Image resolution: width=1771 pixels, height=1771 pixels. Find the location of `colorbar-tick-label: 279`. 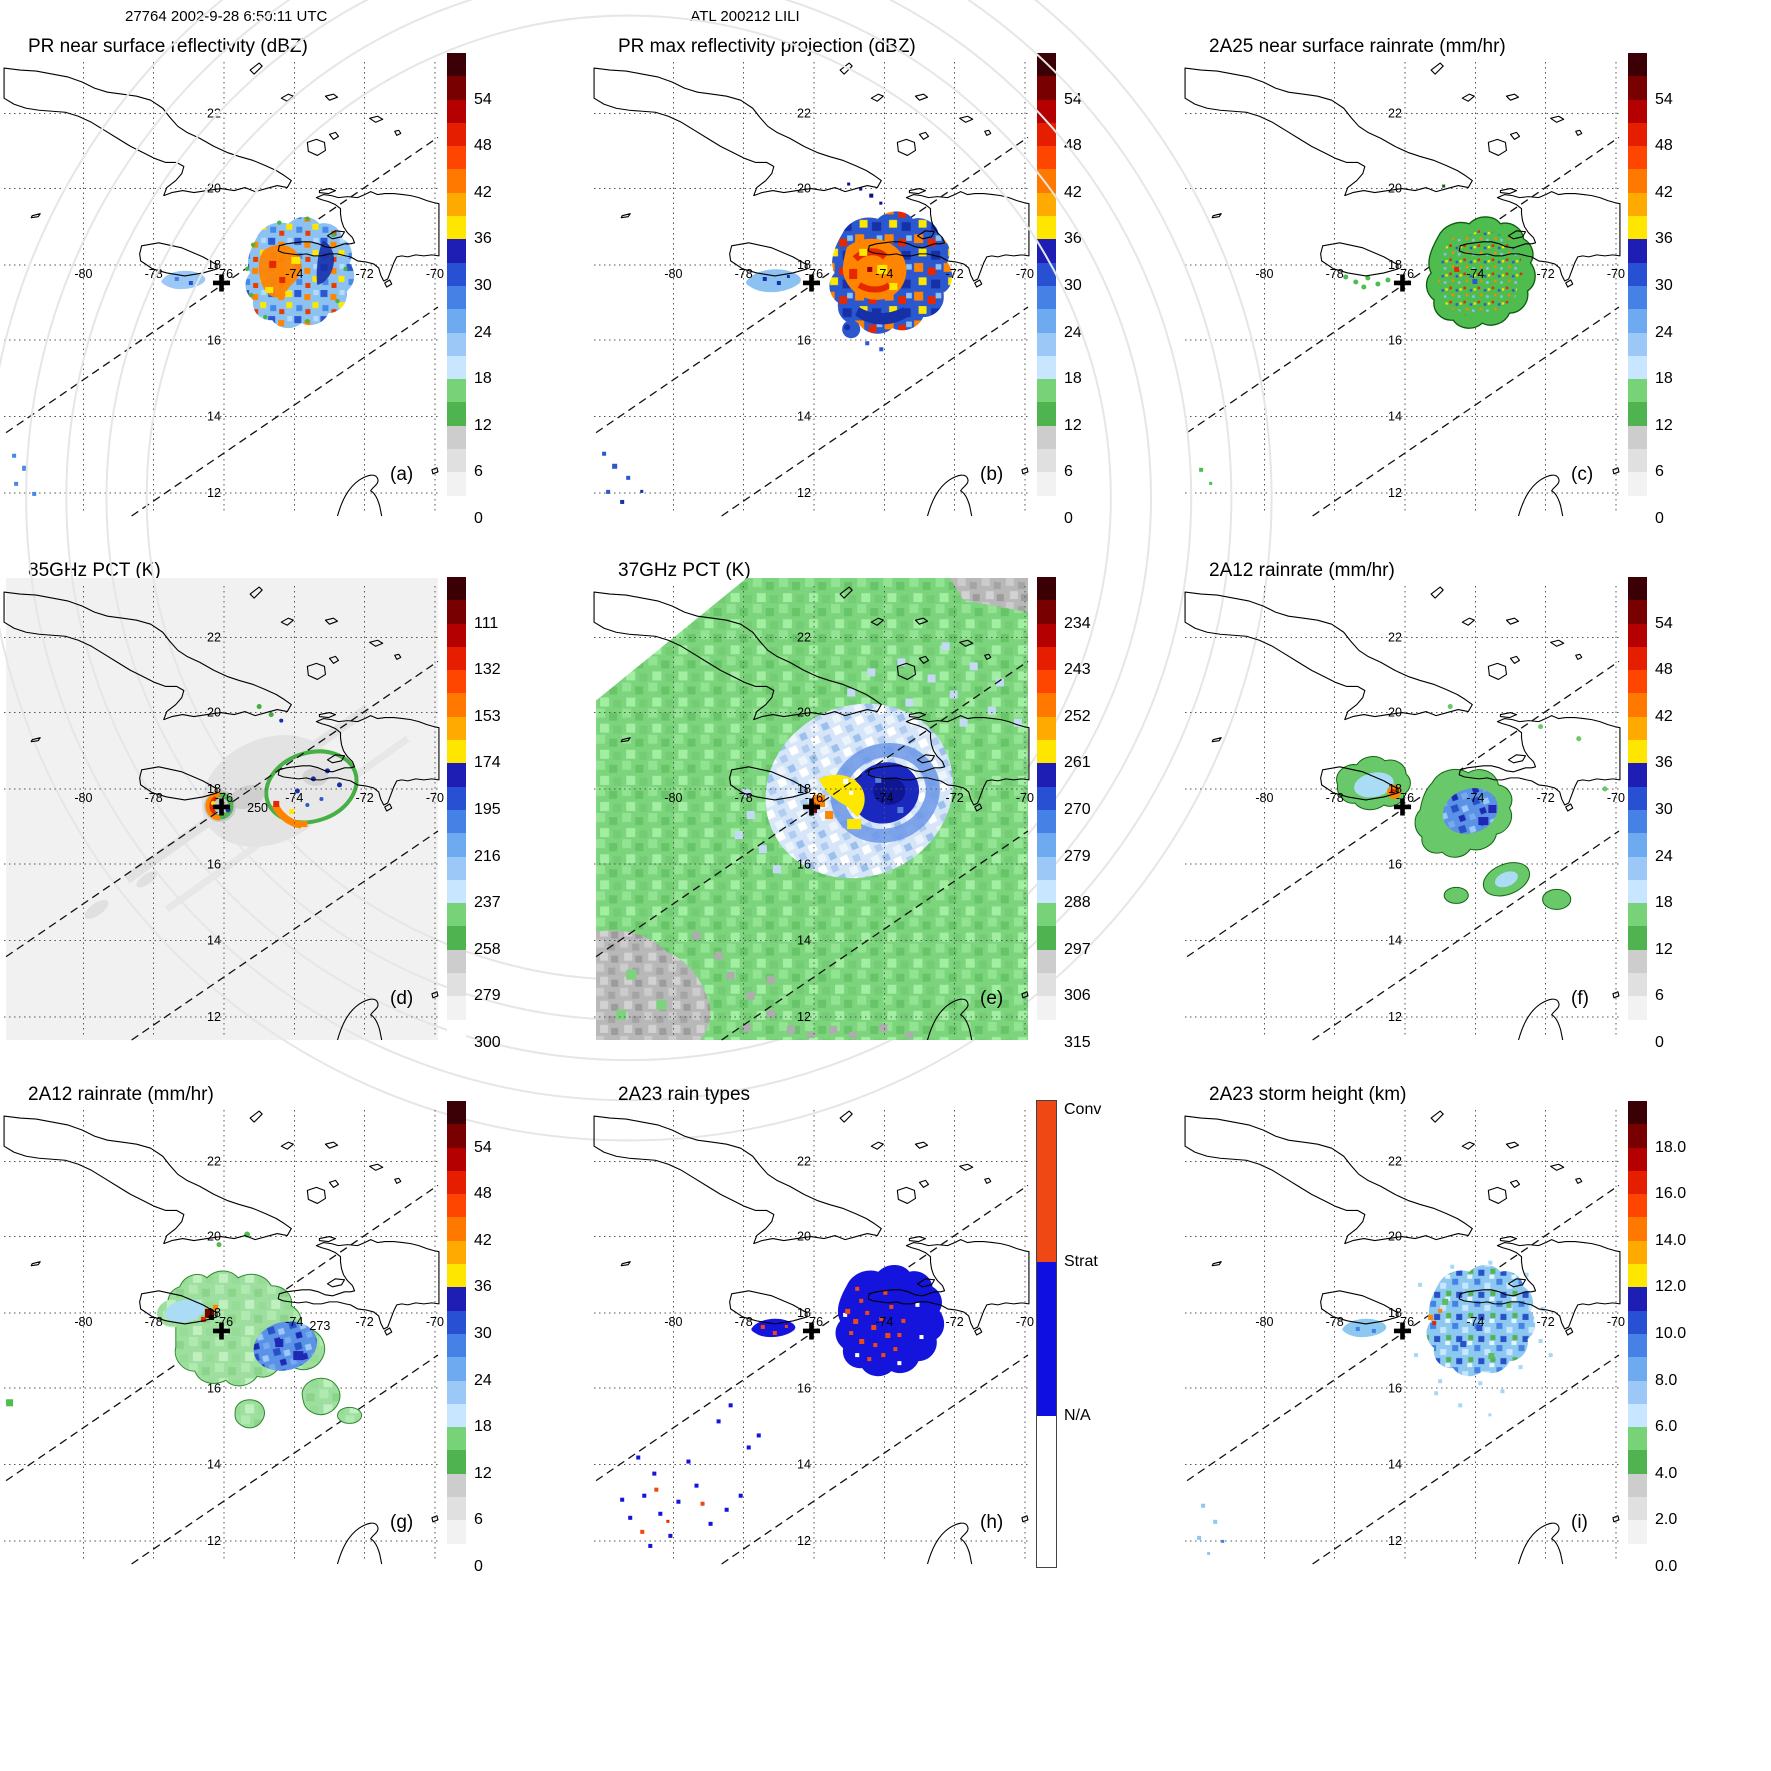

colorbar-tick-label: 279 is located at coordinates (1077, 856).